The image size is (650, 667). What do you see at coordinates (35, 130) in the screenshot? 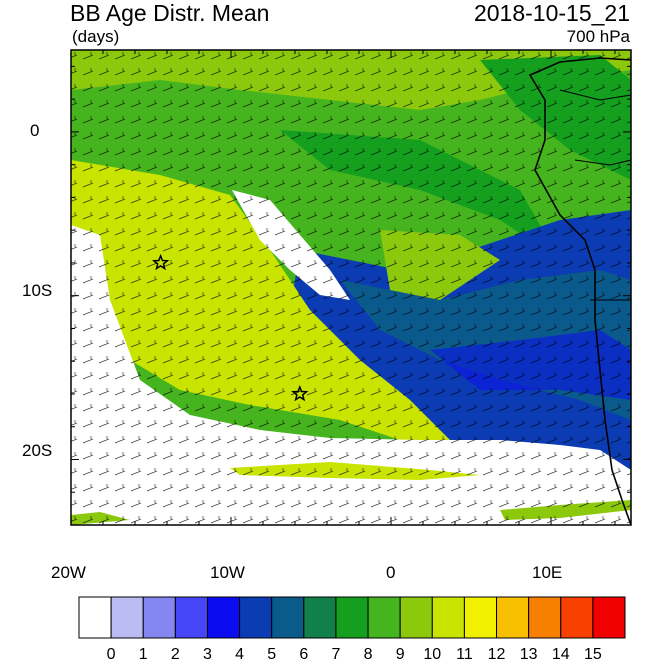
I see `lat-label-0: 0` at bounding box center [35, 130].